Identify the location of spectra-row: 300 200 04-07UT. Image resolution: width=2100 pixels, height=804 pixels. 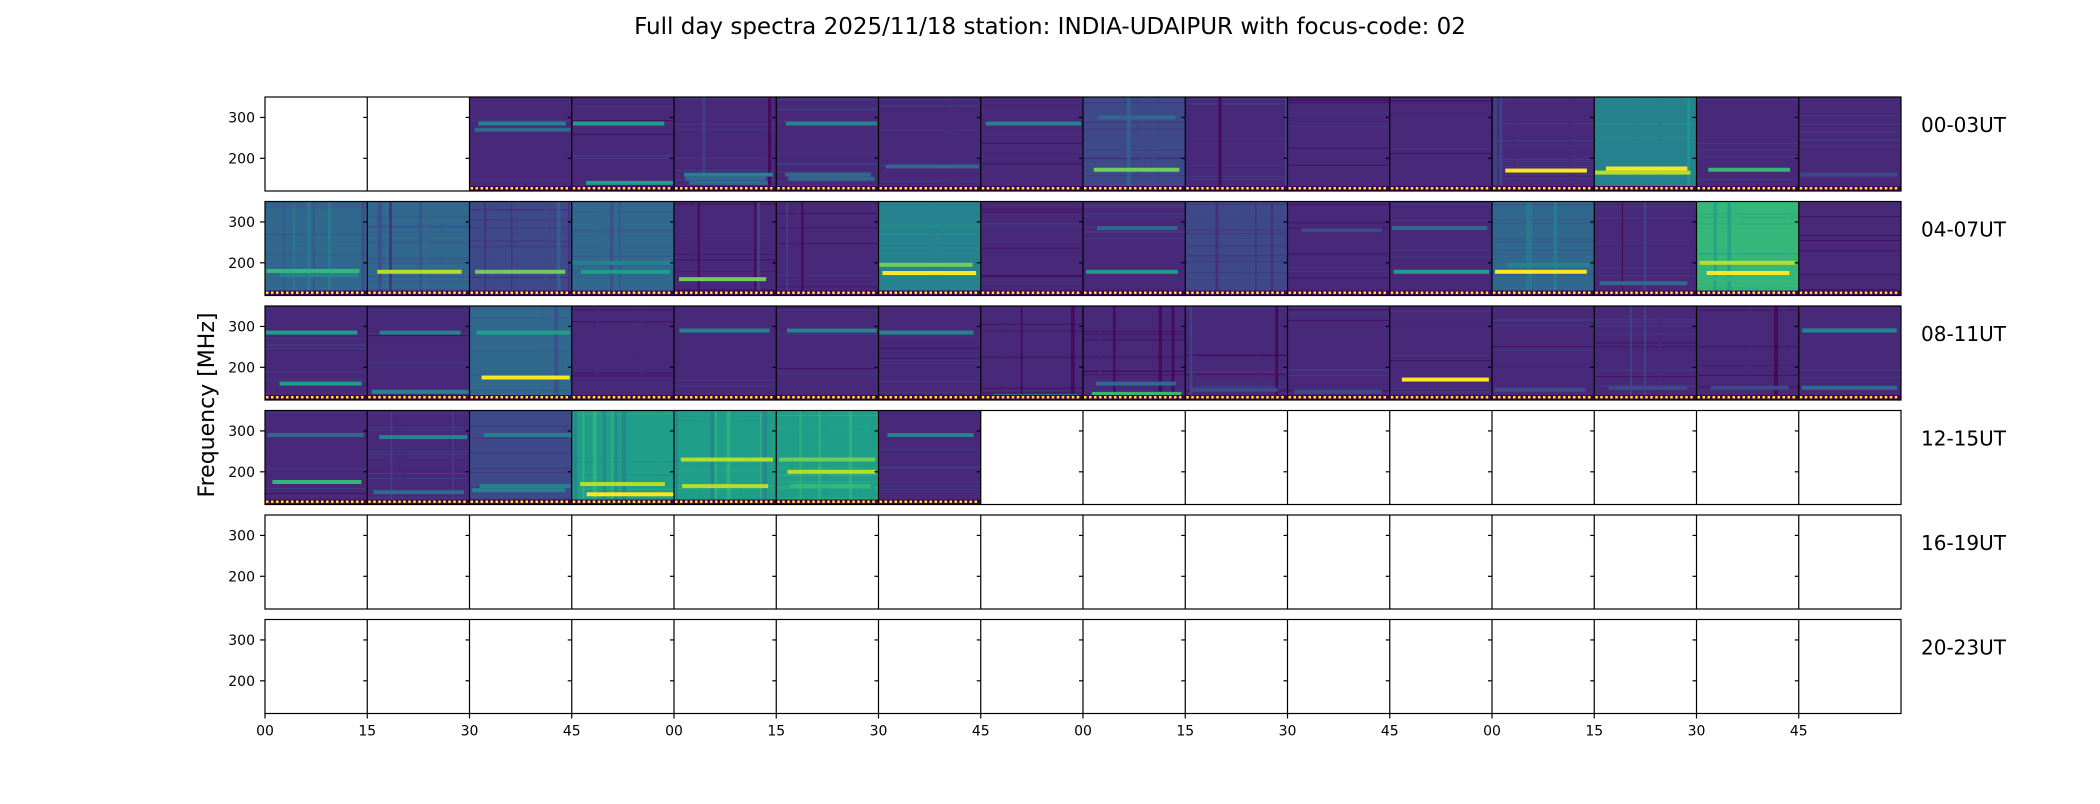
(1117, 248).